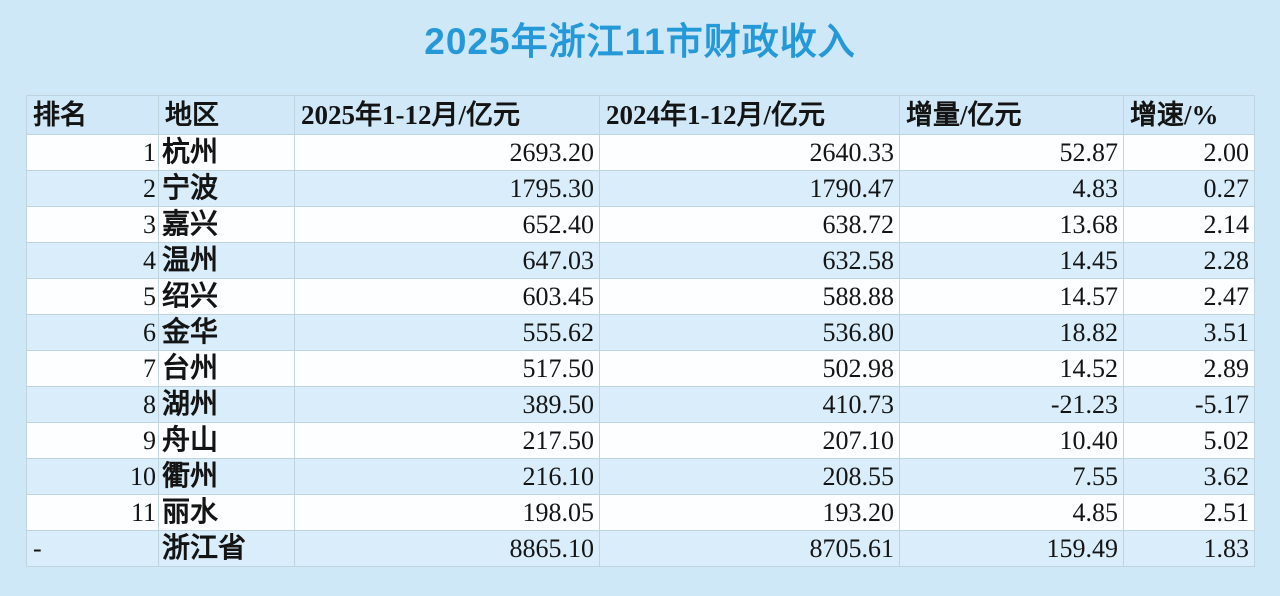  Describe the element at coordinates (1011, 404) in the screenshot. I see `cell-increment: -21.23` at that location.